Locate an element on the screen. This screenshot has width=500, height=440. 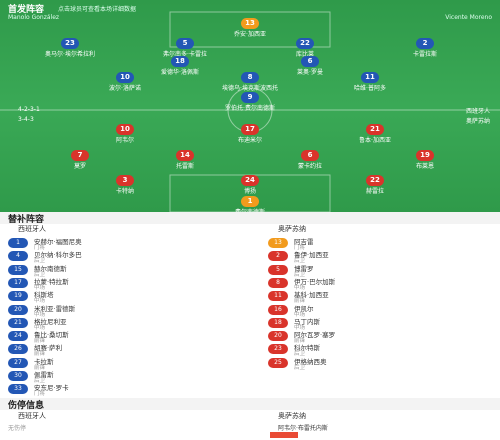
sub-name: 米利亚·雷德斯 is located at coordinates (55, 308).